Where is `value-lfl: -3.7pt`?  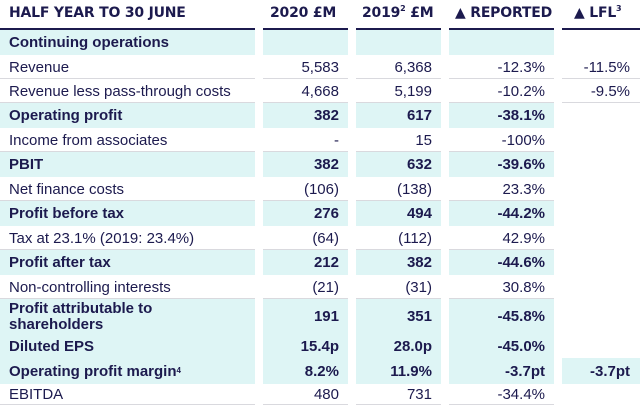 value-lfl: -3.7pt is located at coordinates (609, 371).